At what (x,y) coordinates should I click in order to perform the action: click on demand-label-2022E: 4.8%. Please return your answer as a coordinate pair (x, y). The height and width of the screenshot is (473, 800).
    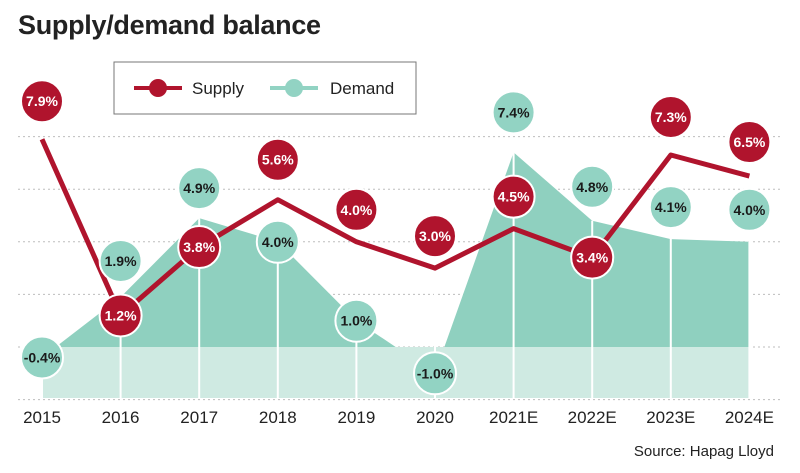
    Looking at the image, I should click on (592, 187).